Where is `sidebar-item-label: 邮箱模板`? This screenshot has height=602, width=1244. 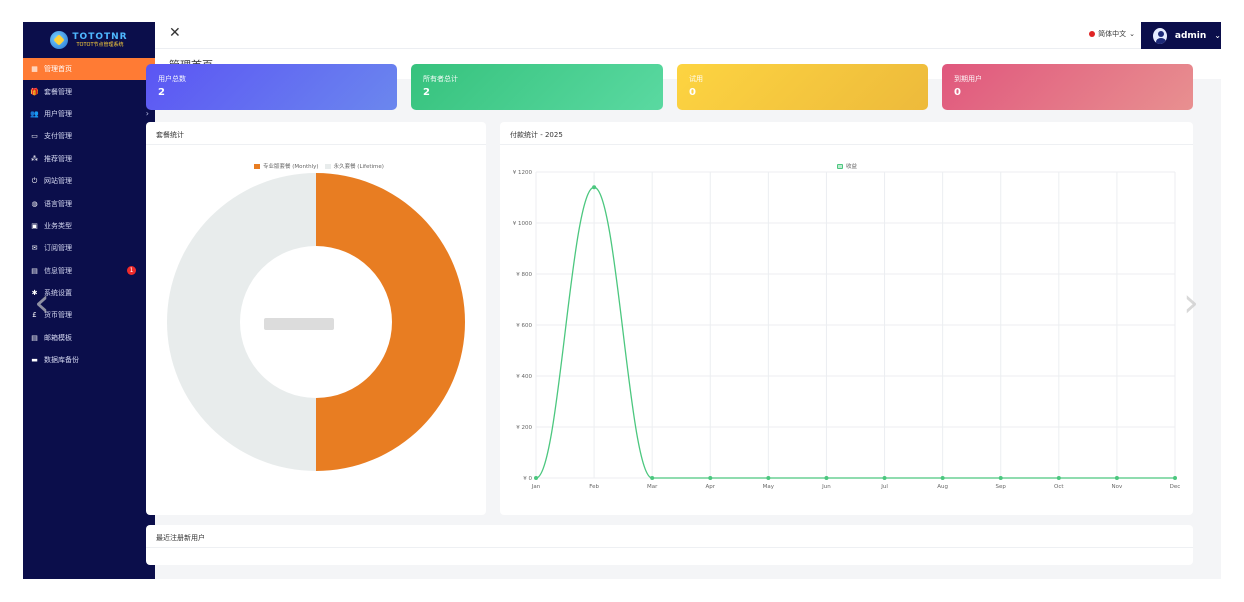
sidebar-item-label: 邮箱模板 is located at coordinates (58, 337).